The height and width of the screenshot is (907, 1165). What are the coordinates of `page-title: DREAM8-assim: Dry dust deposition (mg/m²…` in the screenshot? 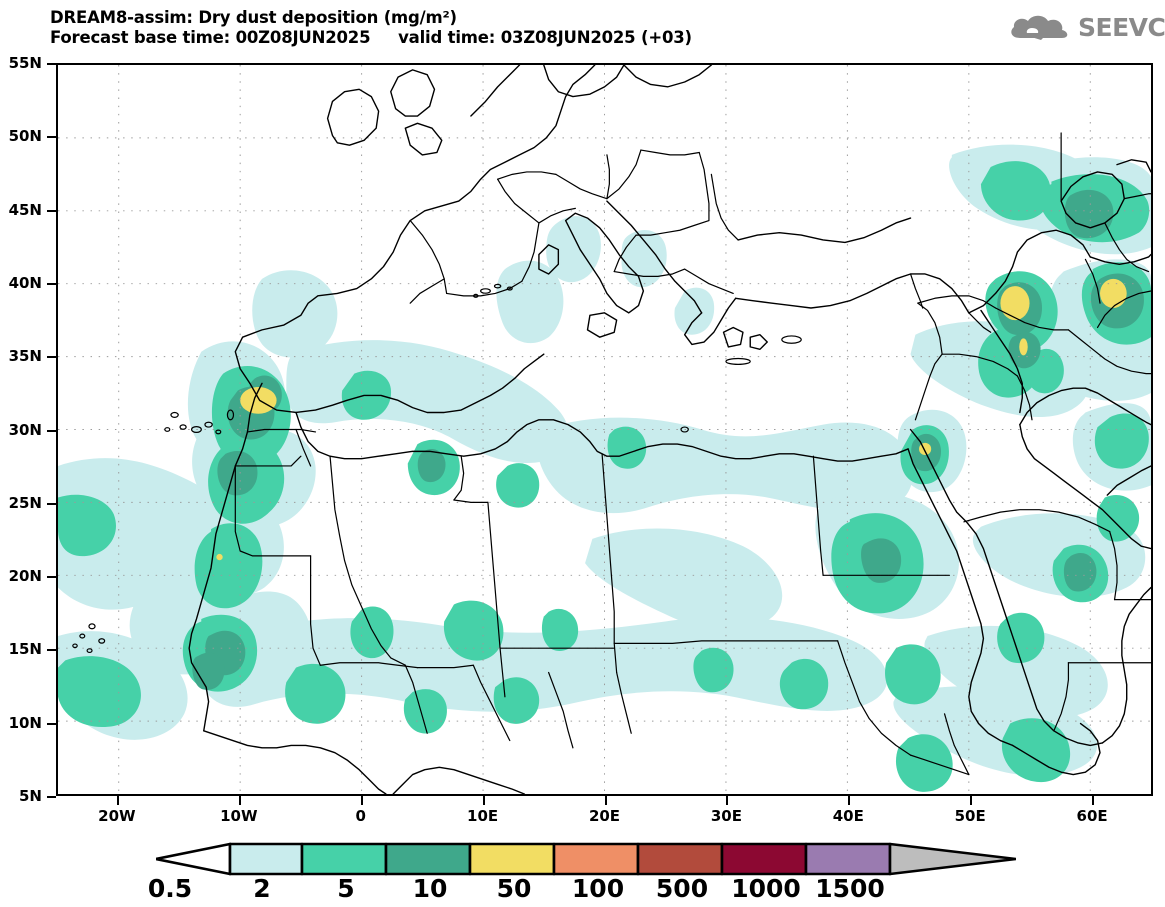 It's located at (253, 17).